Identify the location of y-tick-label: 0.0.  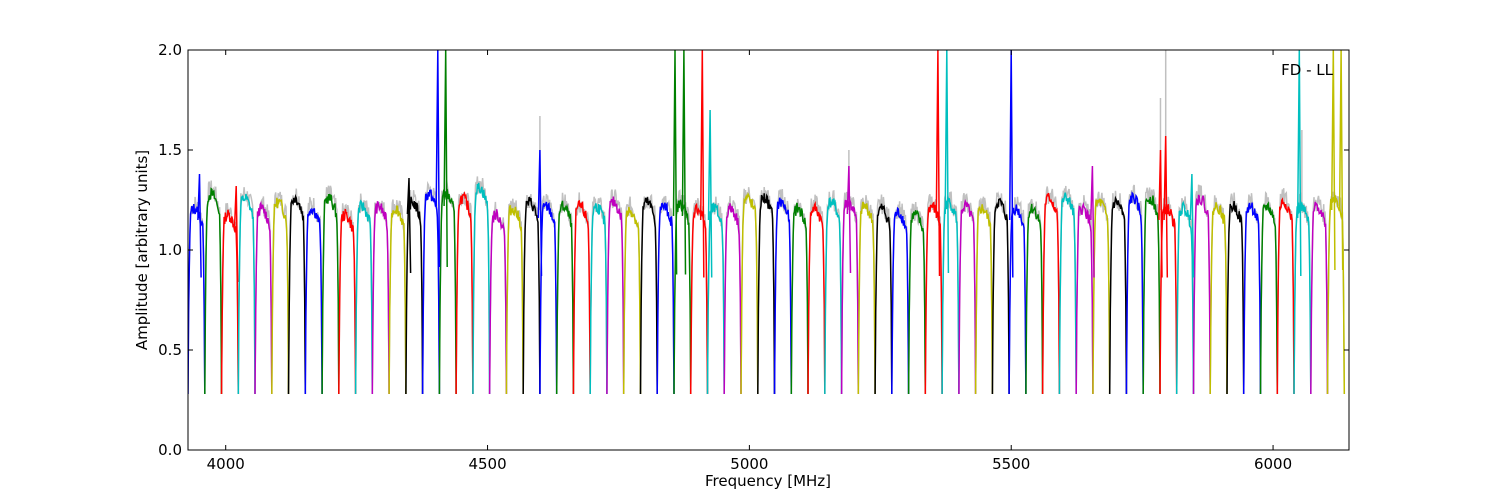
(170, 450).